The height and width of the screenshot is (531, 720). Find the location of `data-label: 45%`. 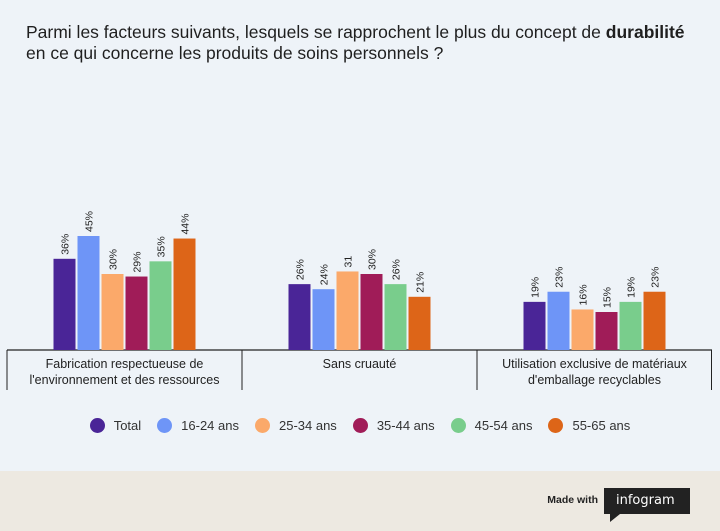

data-label: 45% is located at coordinates (90, 221).